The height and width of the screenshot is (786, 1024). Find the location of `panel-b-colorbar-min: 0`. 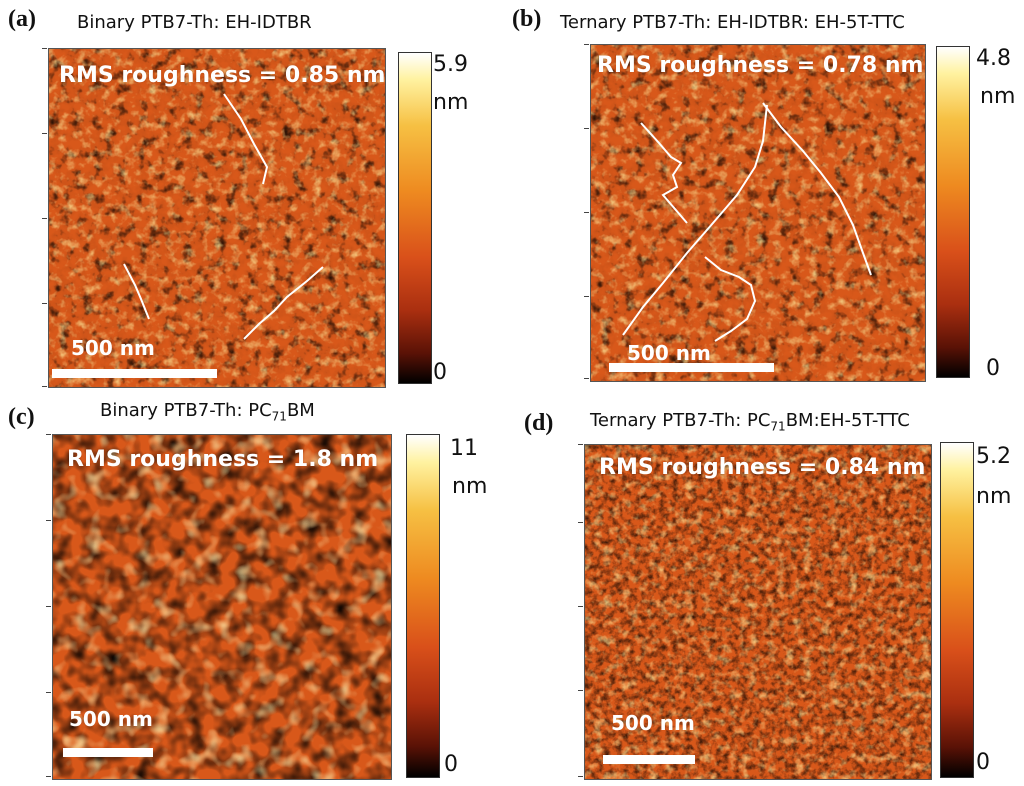

panel-b-colorbar-min: 0 is located at coordinates (993, 368).